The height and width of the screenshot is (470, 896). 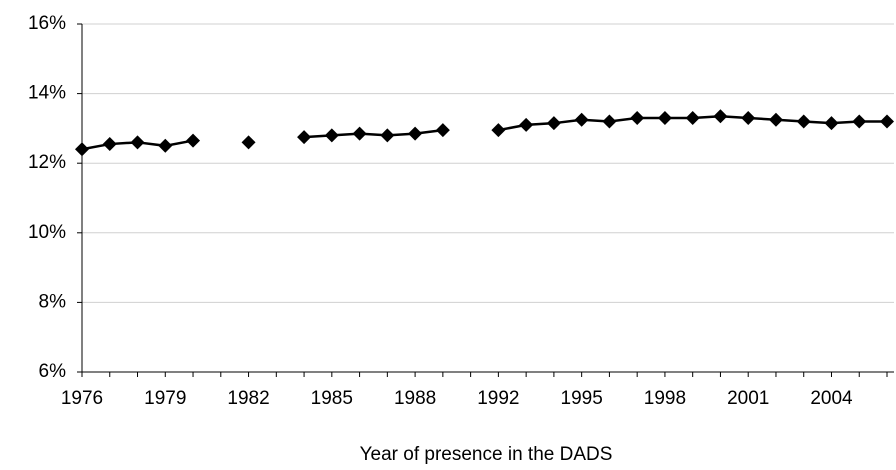 What do you see at coordinates (486, 454) in the screenshot?
I see `x-axis-title: Year of presence in the DADS` at bounding box center [486, 454].